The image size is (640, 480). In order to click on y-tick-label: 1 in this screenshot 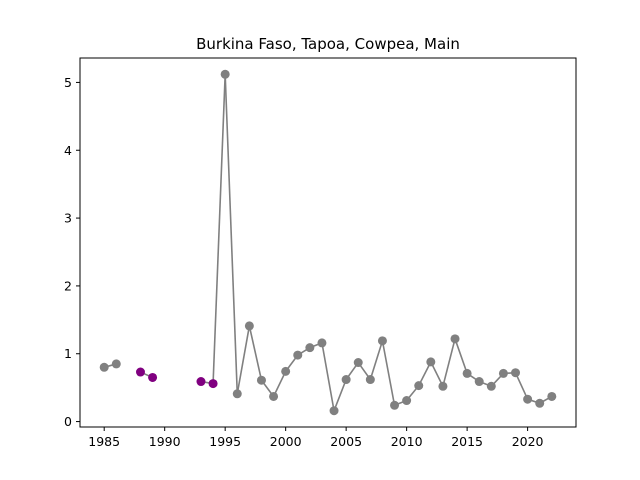, I will do `click(68, 353)`.